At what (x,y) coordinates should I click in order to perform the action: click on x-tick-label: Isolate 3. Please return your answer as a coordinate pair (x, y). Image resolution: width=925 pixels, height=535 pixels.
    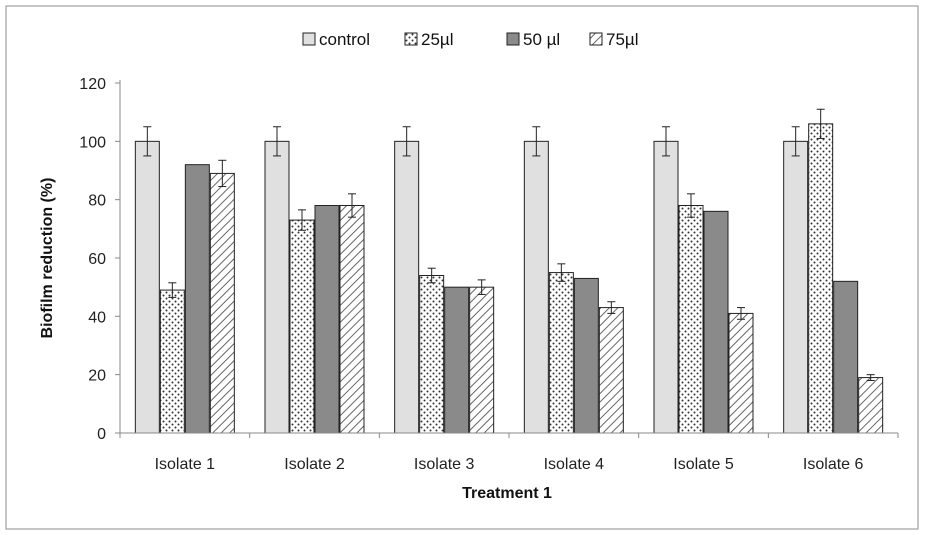
    Looking at the image, I should click on (444, 464).